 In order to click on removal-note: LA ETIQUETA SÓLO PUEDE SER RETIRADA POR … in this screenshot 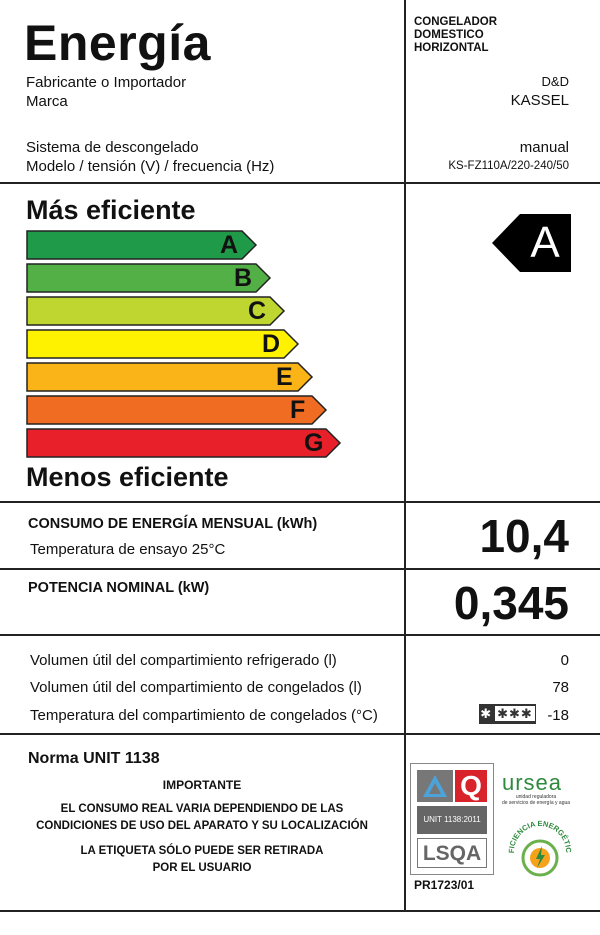, I will do `click(202, 860)`.